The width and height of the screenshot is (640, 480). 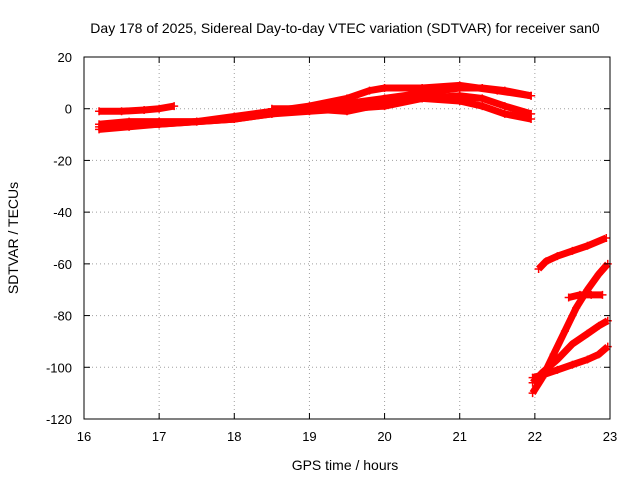 What do you see at coordinates (68, 109) in the screenshot?
I see `y-tick-label: 0` at bounding box center [68, 109].